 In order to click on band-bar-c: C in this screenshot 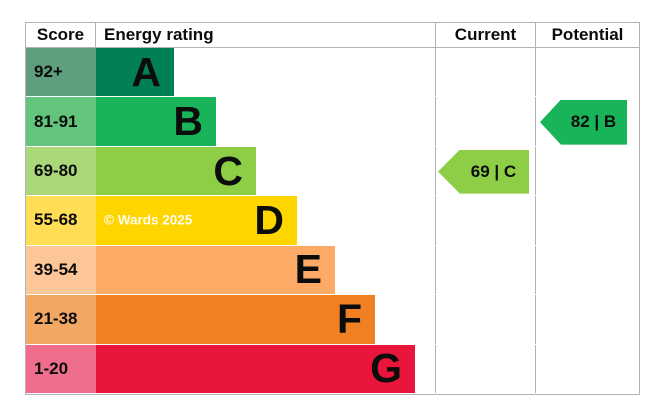, I will do `click(176, 171)`.